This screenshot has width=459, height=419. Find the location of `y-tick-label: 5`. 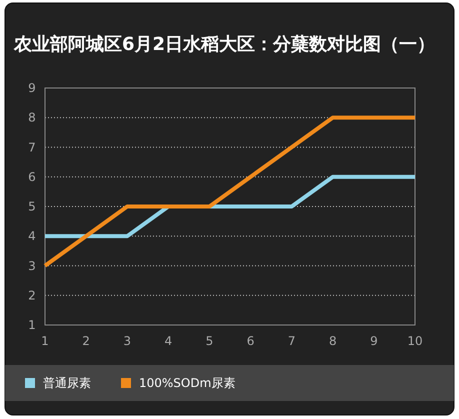

y-tick-label: 5 is located at coordinates (32, 207).